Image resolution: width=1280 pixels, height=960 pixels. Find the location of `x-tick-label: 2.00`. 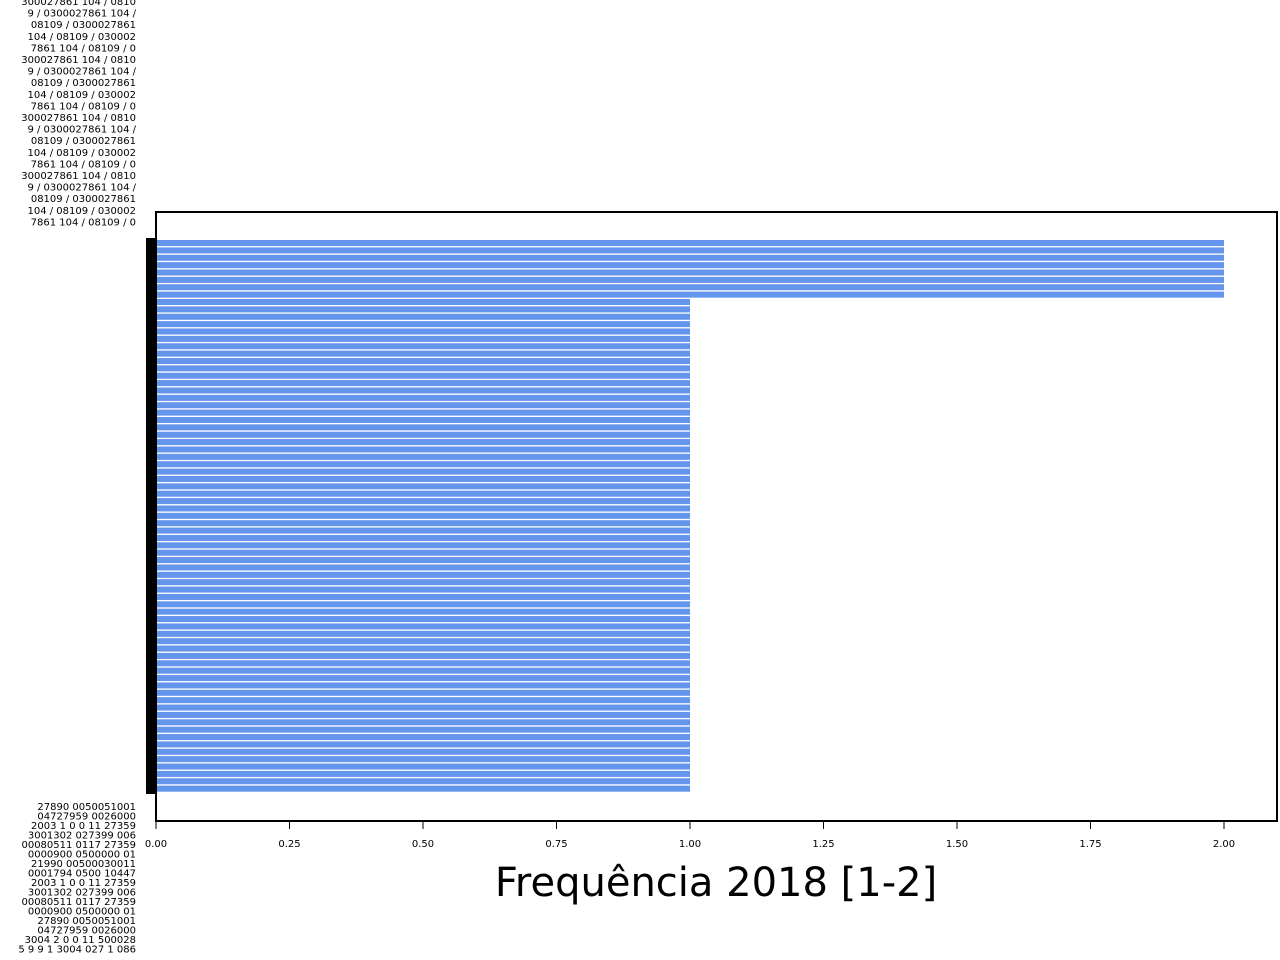

x-tick-label: 2.00 is located at coordinates (1224, 844).